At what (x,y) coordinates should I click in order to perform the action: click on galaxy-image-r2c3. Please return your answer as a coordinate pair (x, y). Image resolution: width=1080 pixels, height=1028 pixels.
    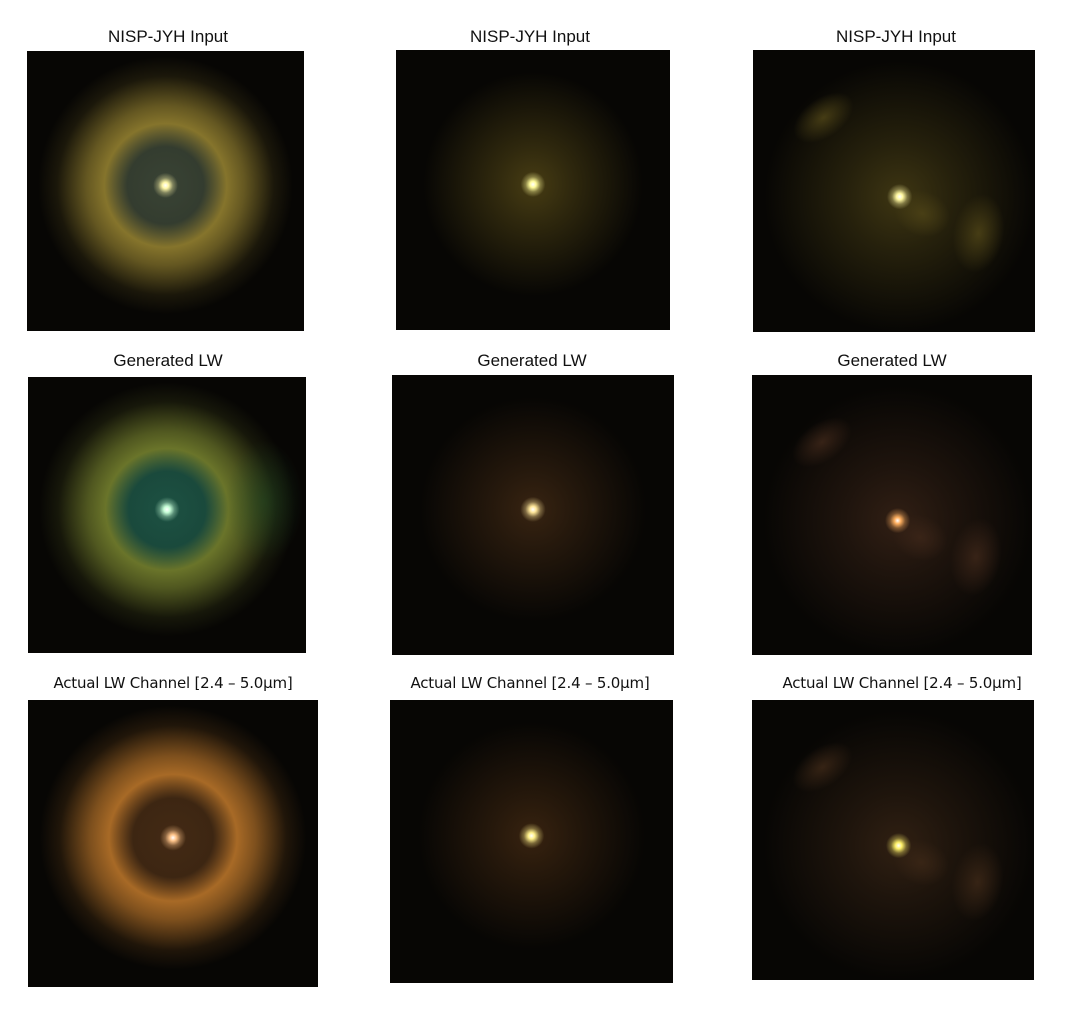
    Looking at the image, I should click on (892, 515).